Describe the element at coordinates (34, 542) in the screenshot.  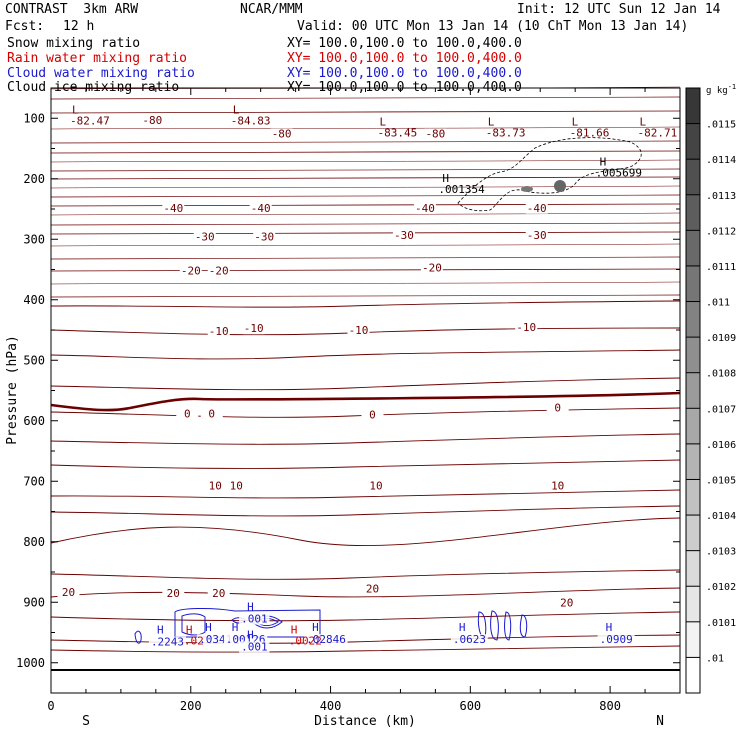
I see `y-tick-label: 800` at that location.